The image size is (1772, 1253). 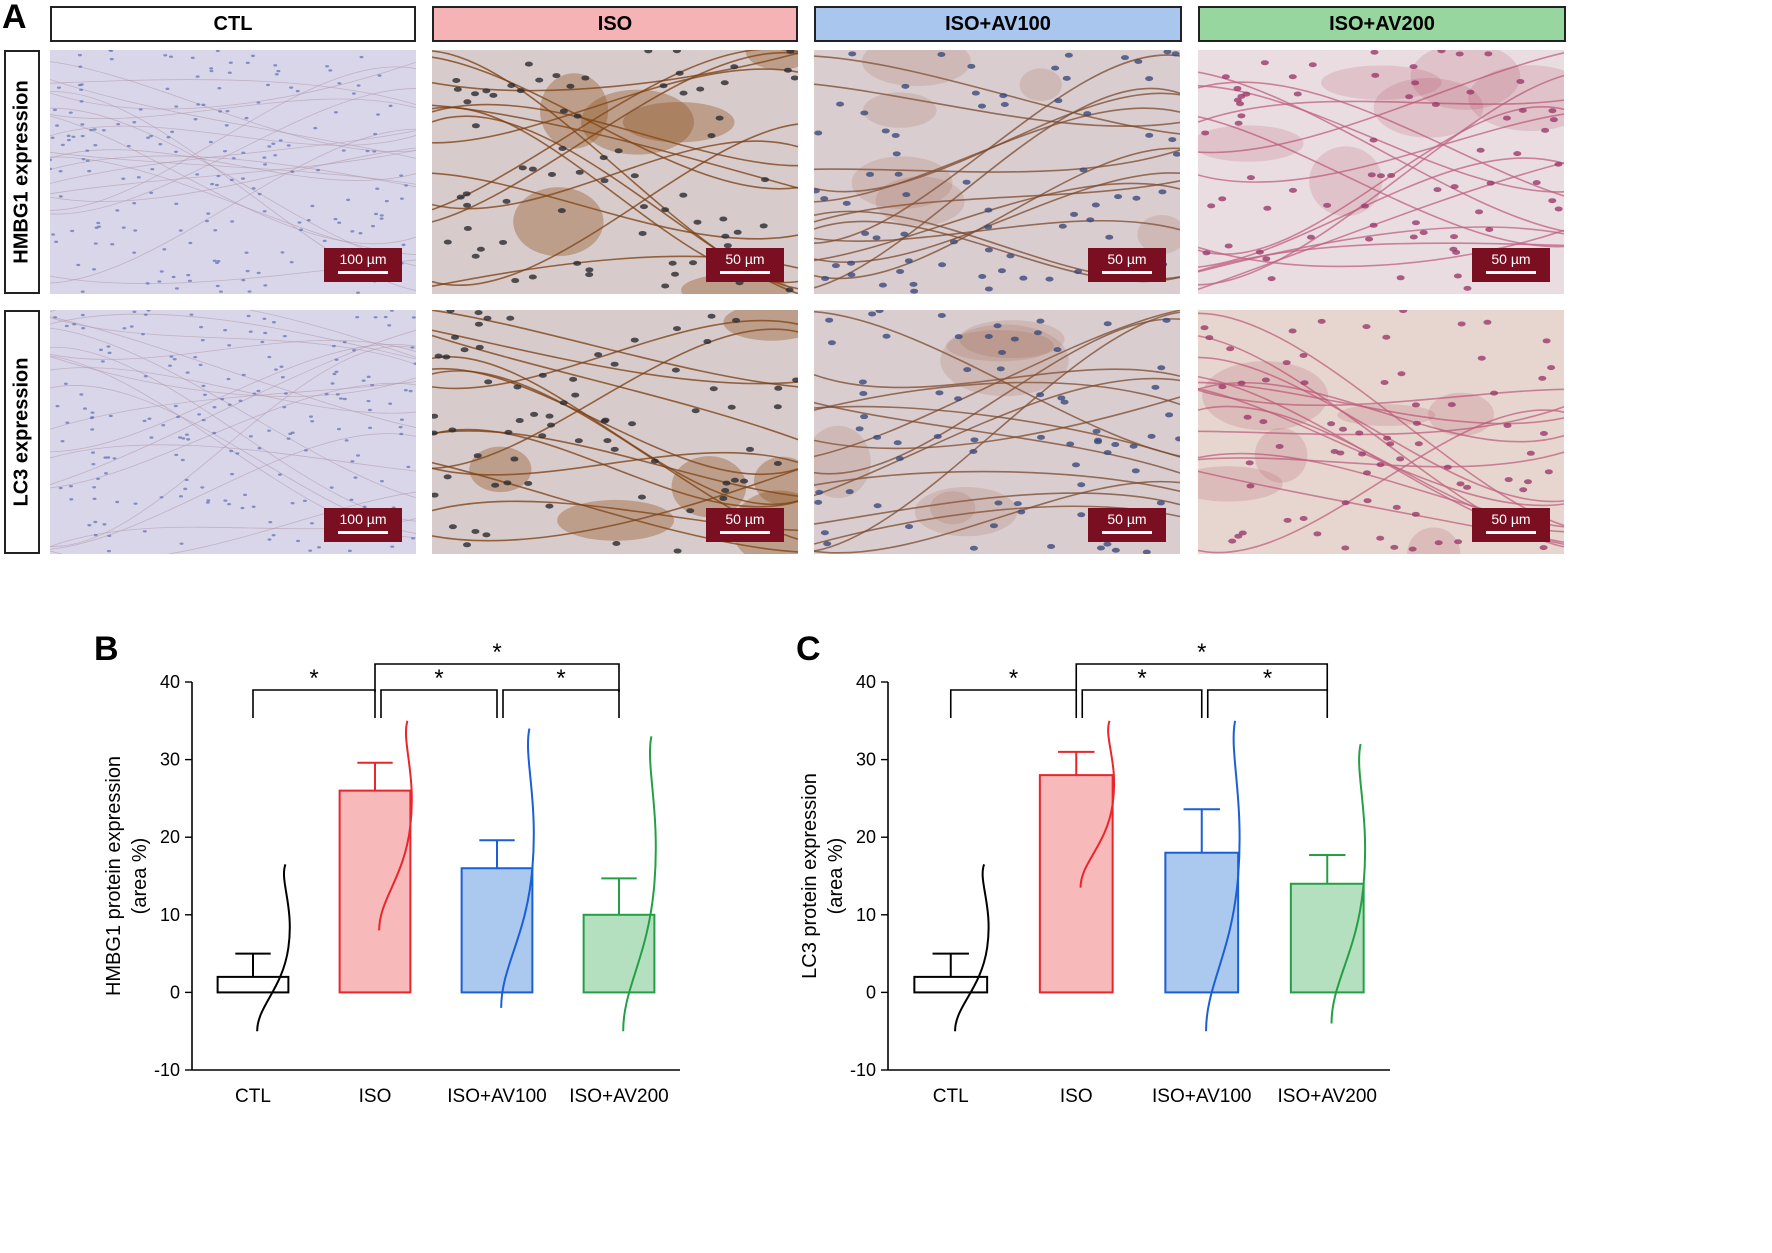 I want to click on row-label-text: HMBG1 expression, so click(x=21, y=172).